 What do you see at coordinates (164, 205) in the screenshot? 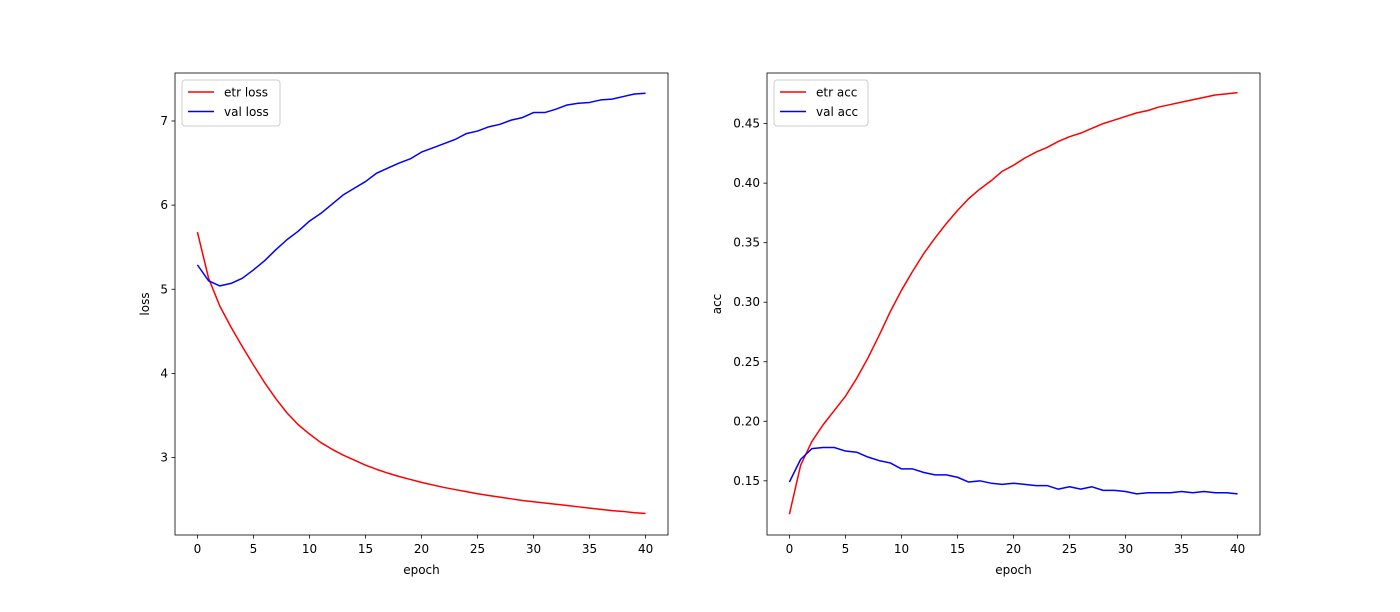
I see `y-tick-label: 6` at bounding box center [164, 205].